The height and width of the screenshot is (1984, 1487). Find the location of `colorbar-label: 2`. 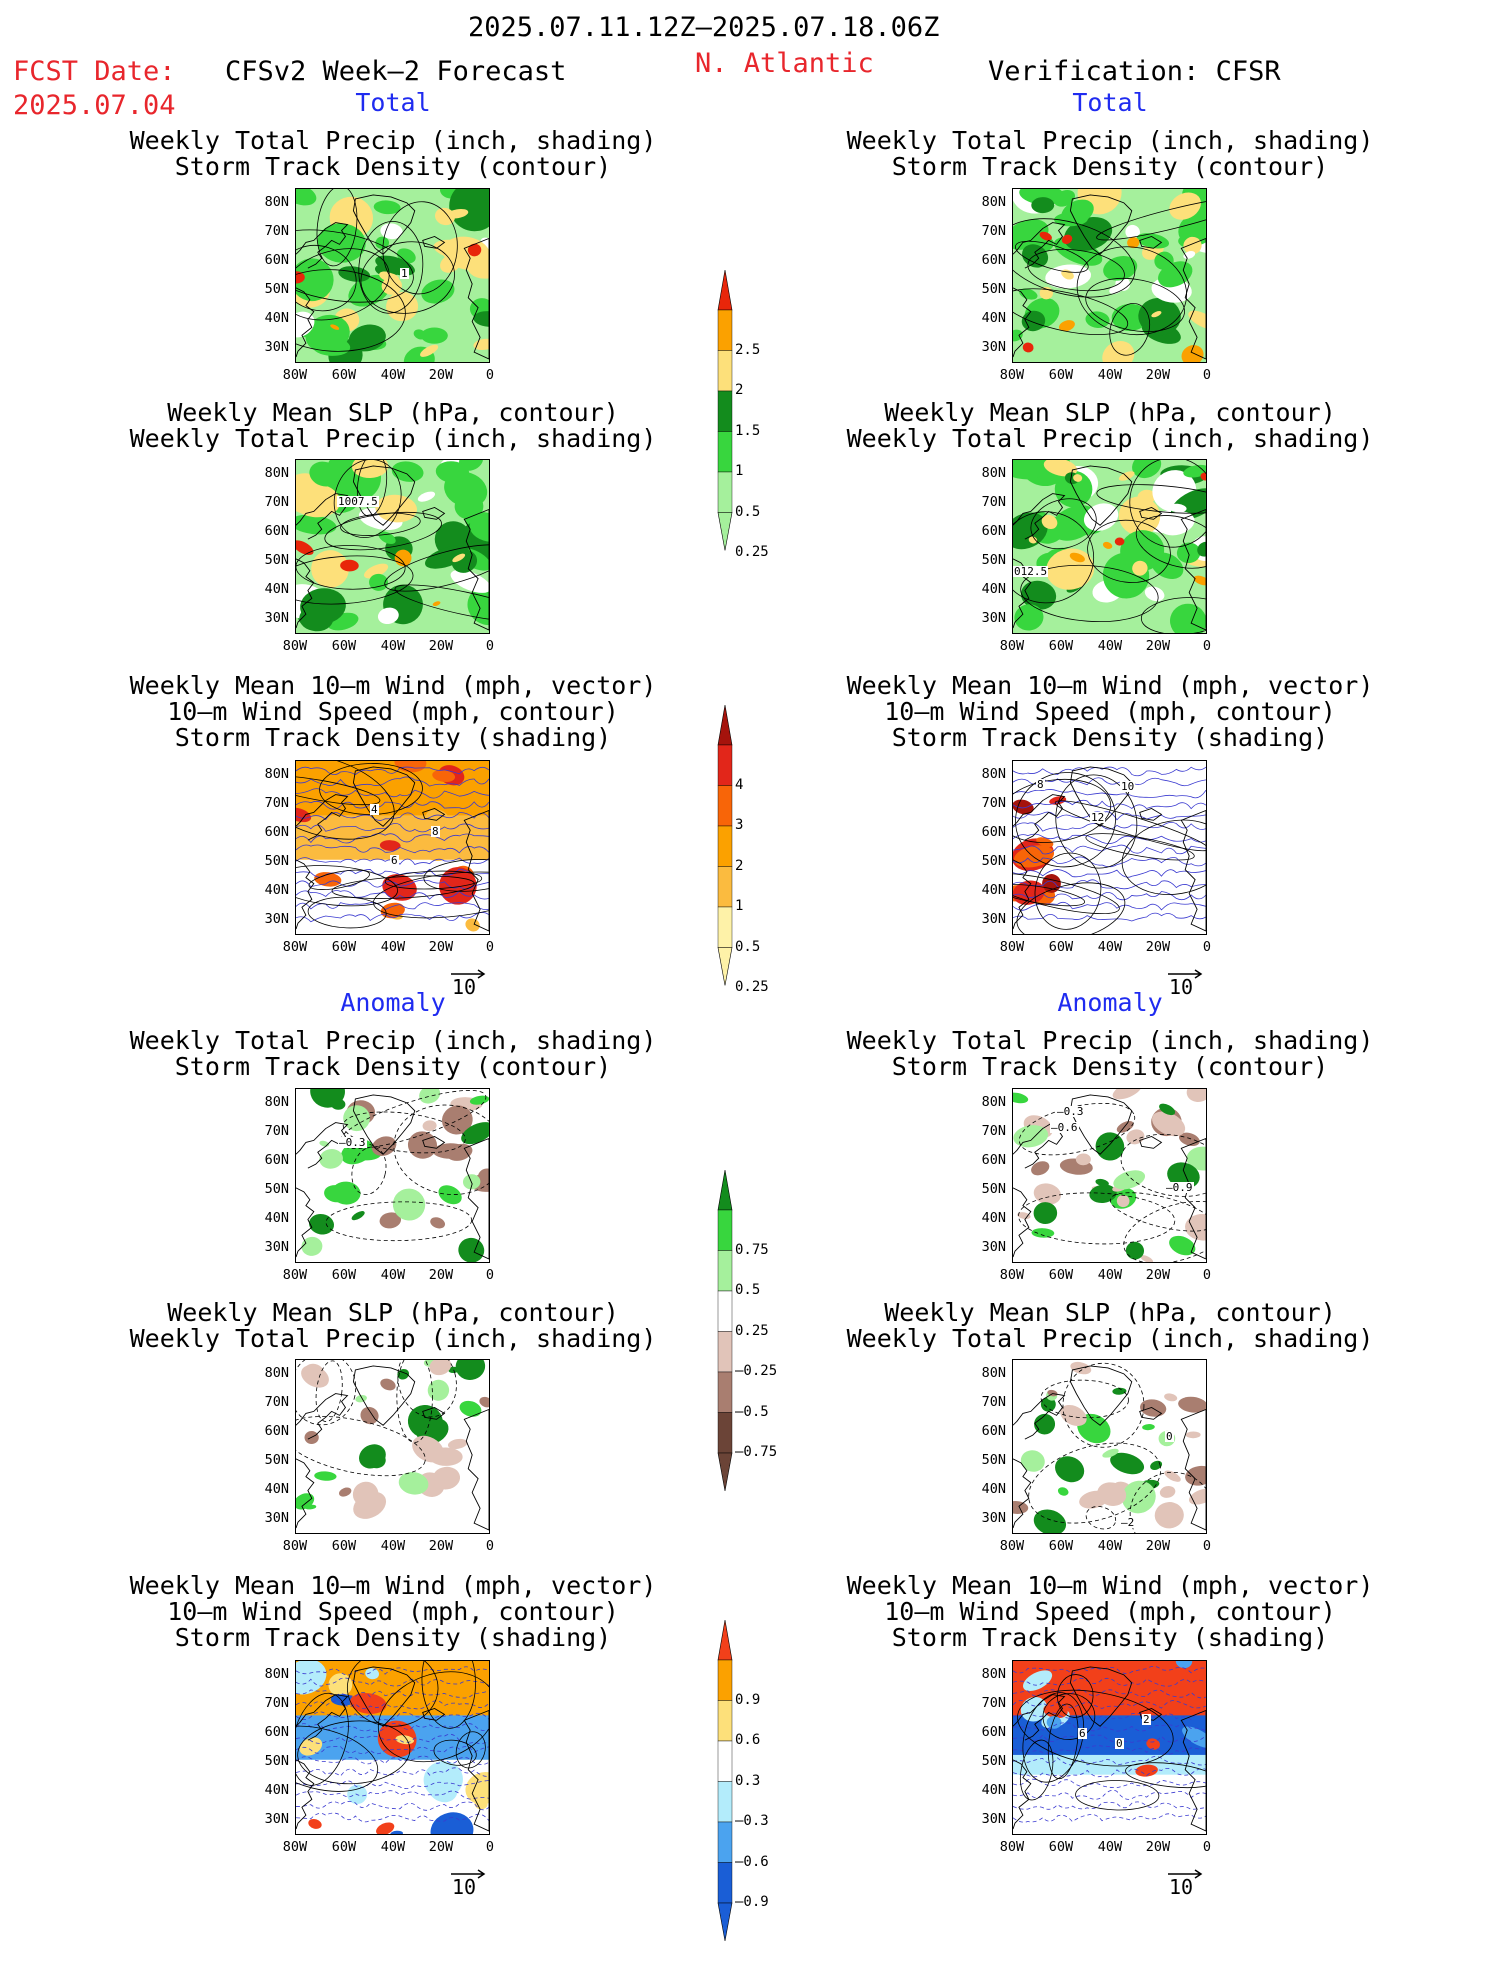

colorbar-label: 2 is located at coordinates (739, 390).